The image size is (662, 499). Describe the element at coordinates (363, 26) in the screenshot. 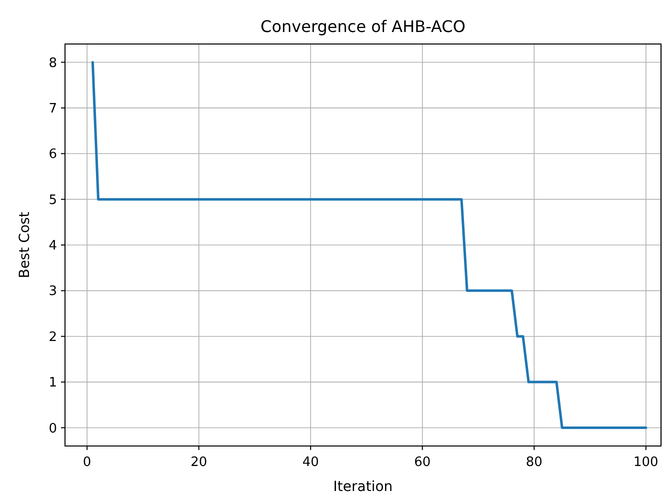

I see `chart-title: Convergence of AHB-ACO` at that location.